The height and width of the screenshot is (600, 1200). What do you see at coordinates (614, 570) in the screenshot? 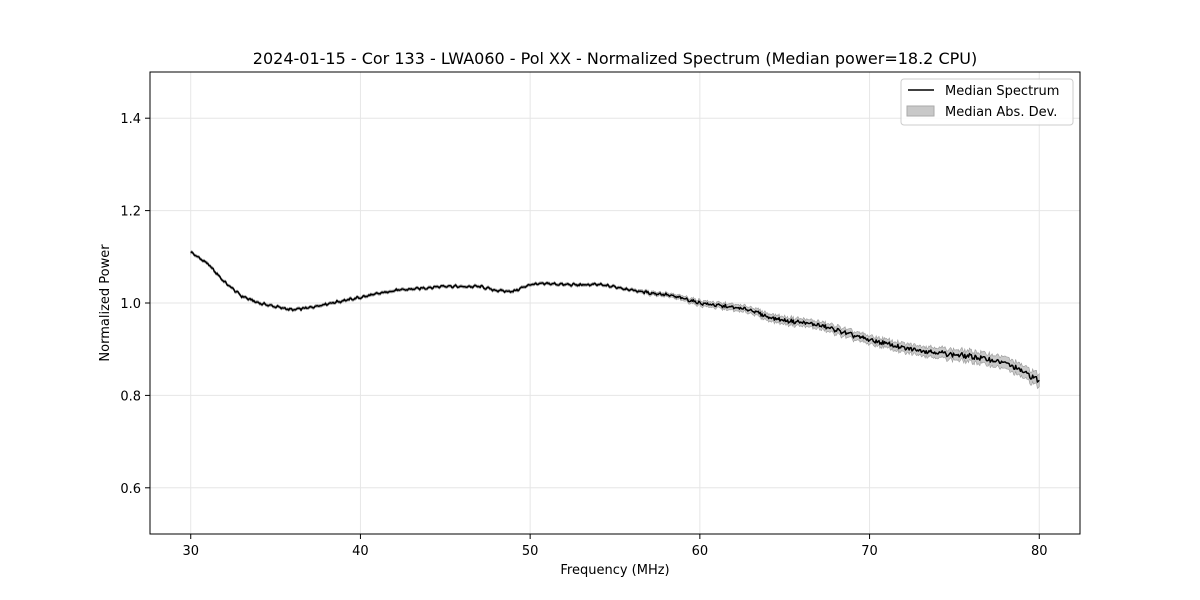
I see `x-axis-label: Frequency (MHz)` at bounding box center [614, 570].